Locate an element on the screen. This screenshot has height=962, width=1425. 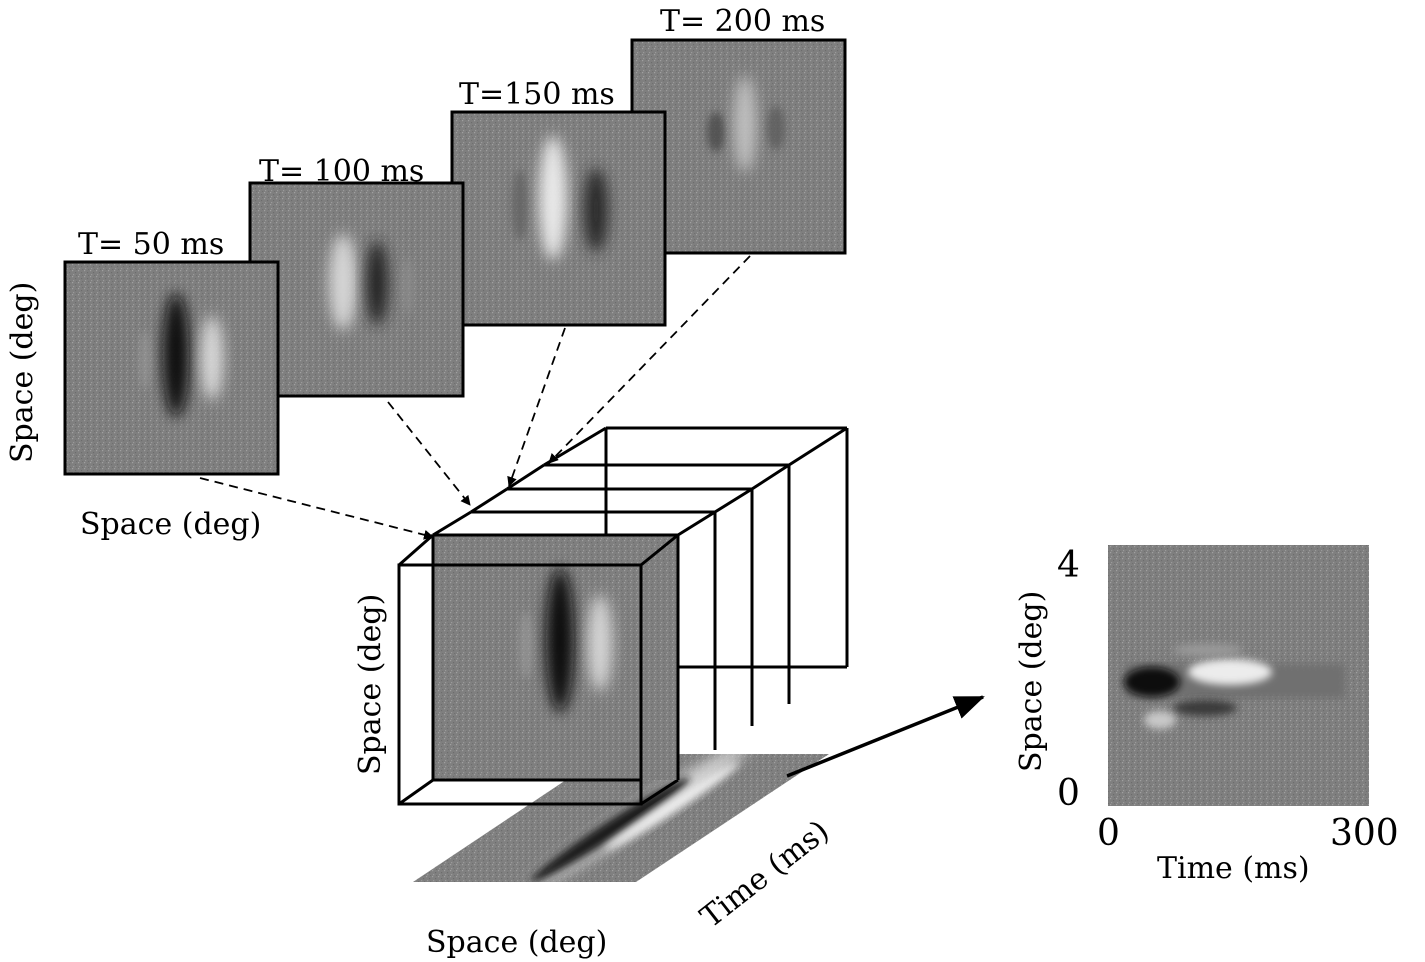
xt-y-min-tick: 0 is located at coordinates (1068, 793).